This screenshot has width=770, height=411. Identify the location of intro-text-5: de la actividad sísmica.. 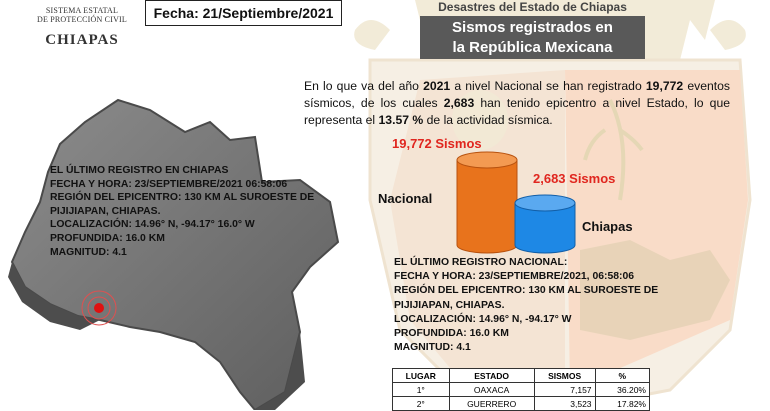
(488, 120).